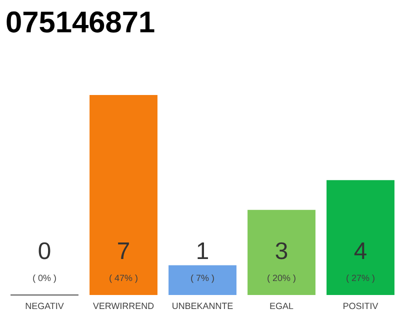 The width and height of the screenshot is (410, 320). I want to click on data-label: ( 27% ), so click(360, 278).